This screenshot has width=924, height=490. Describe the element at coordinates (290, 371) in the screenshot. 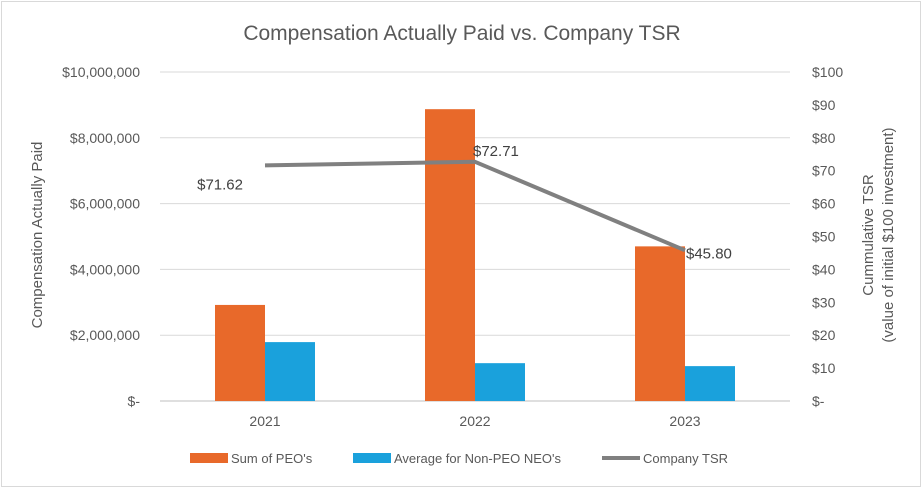

I see `bar-non-peo-2021` at that location.